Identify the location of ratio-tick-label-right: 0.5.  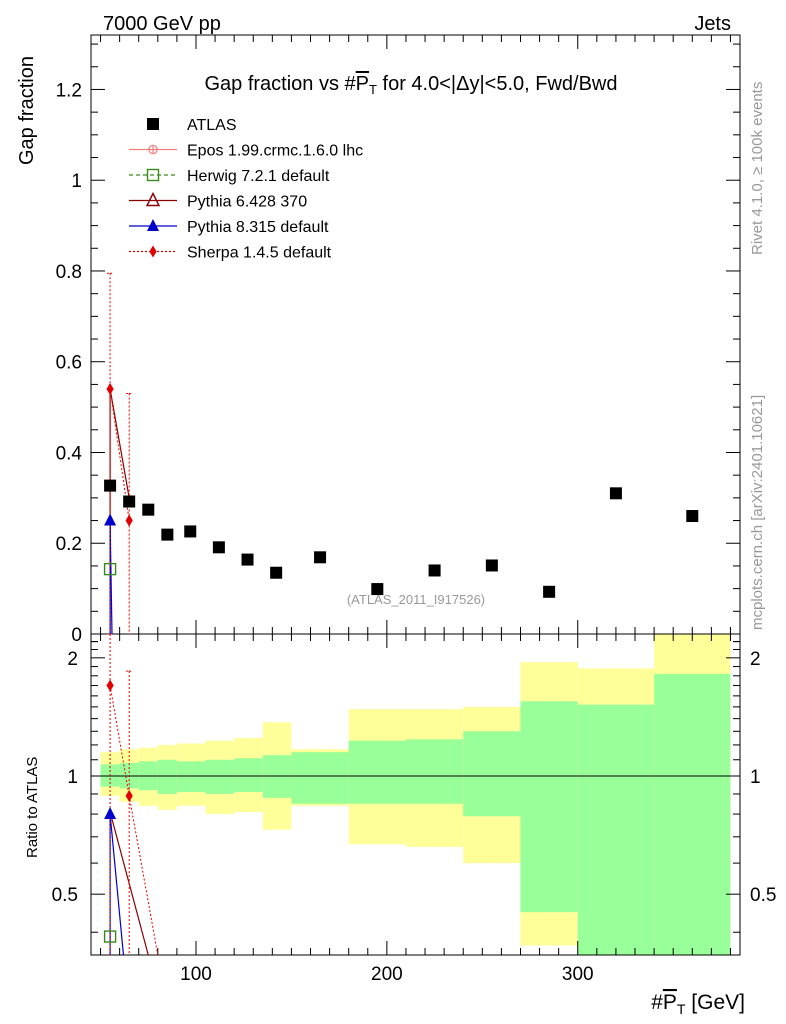
(763, 895).